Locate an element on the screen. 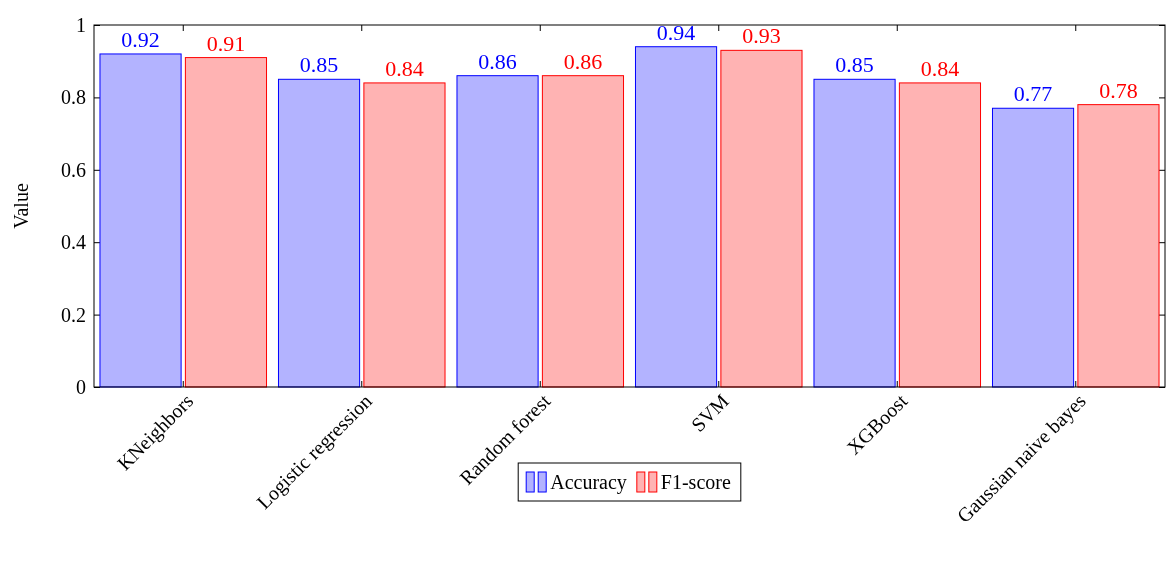  data-label: 0.77 is located at coordinates (1033, 94).